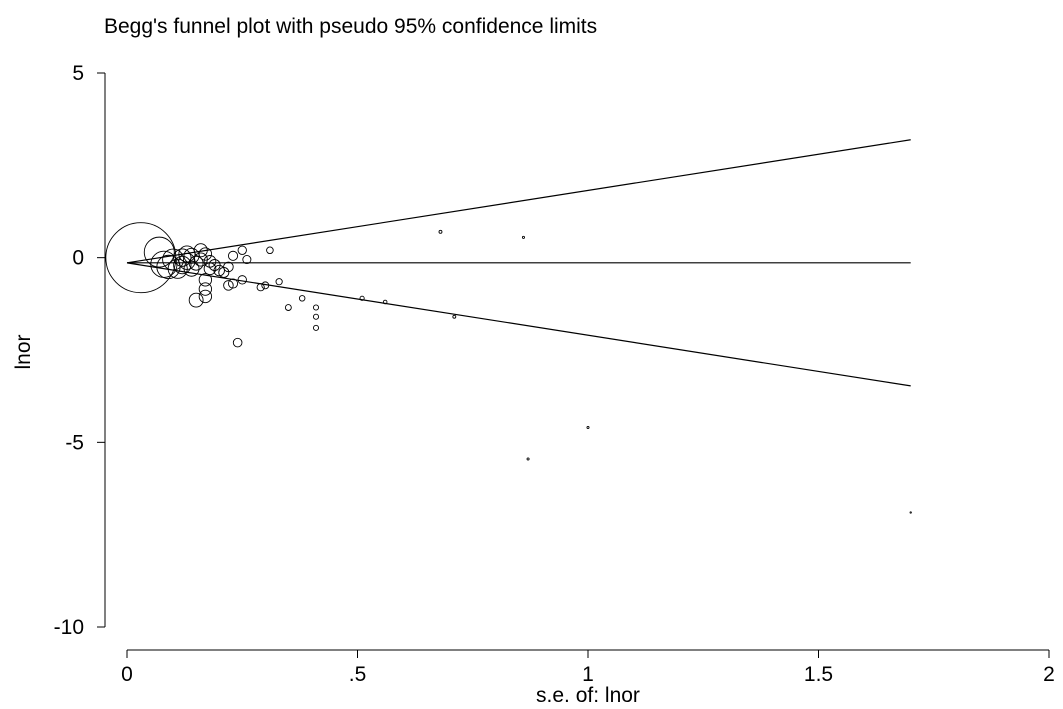  Describe the element at coordinates (1049, 674) in the screenshot. I see `x-tick-label: 2` at that location.